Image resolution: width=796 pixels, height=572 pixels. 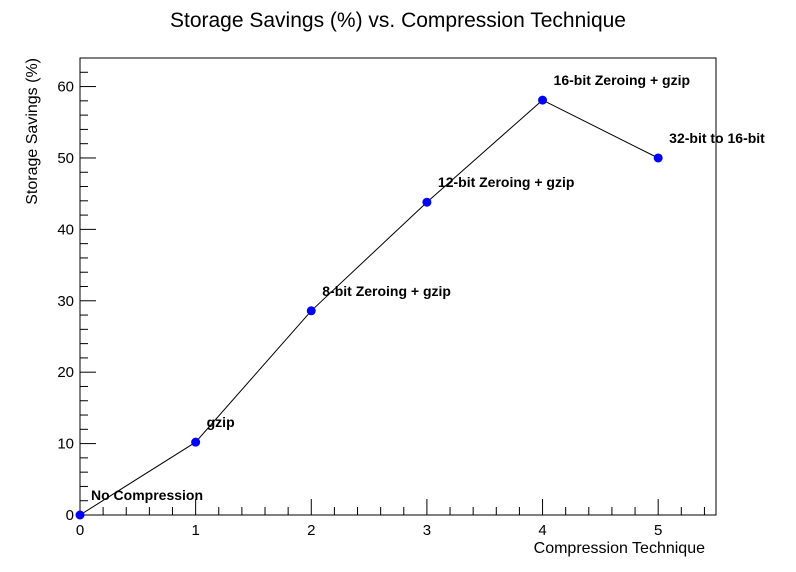 What do you see at coordinates (80, 530) in the screenshot?
I see `x-tick-label: 0` at bounding box center [80, 530].